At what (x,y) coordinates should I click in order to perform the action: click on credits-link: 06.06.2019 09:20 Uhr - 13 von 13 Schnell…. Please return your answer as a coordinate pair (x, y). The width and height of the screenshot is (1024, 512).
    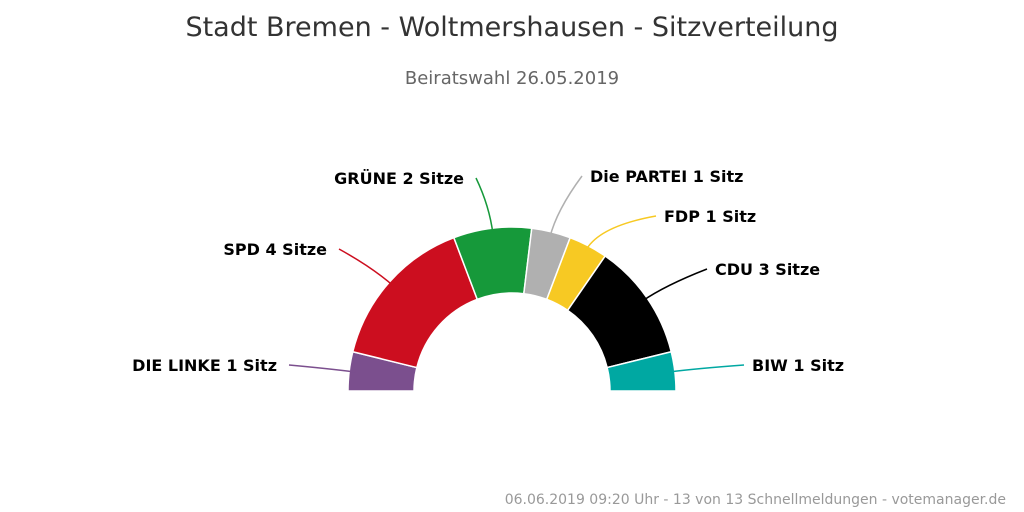
    Looking at the image, I should click on (755, 500).